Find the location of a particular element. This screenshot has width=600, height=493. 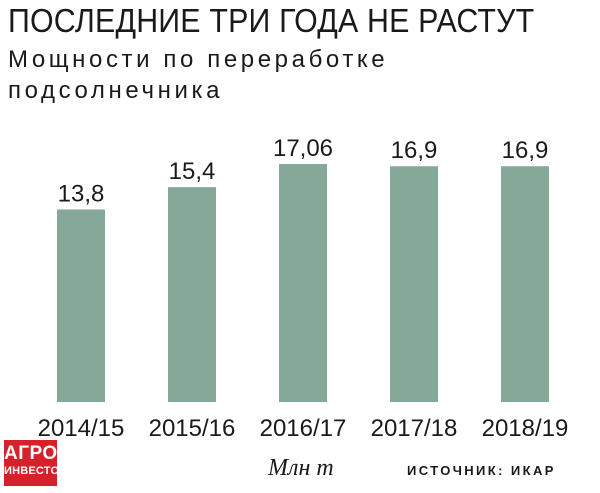

logo-line-2: ИНВЕСТОР is located at coordinates (35, 471).